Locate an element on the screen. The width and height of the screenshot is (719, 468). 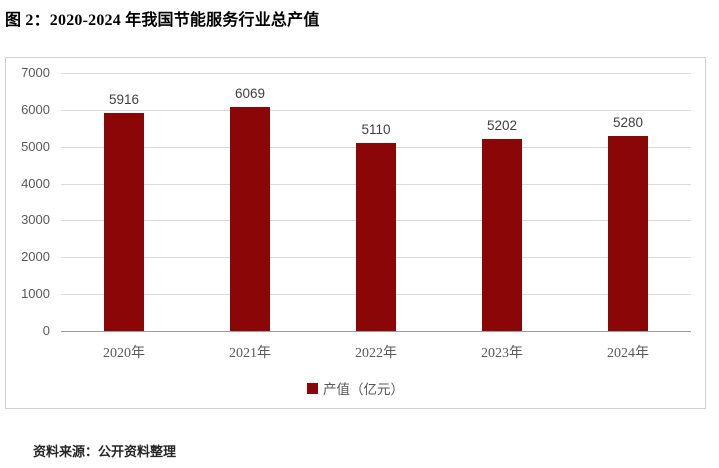
legend-label: 产值（亿元） is located at coordinates (363, 389).